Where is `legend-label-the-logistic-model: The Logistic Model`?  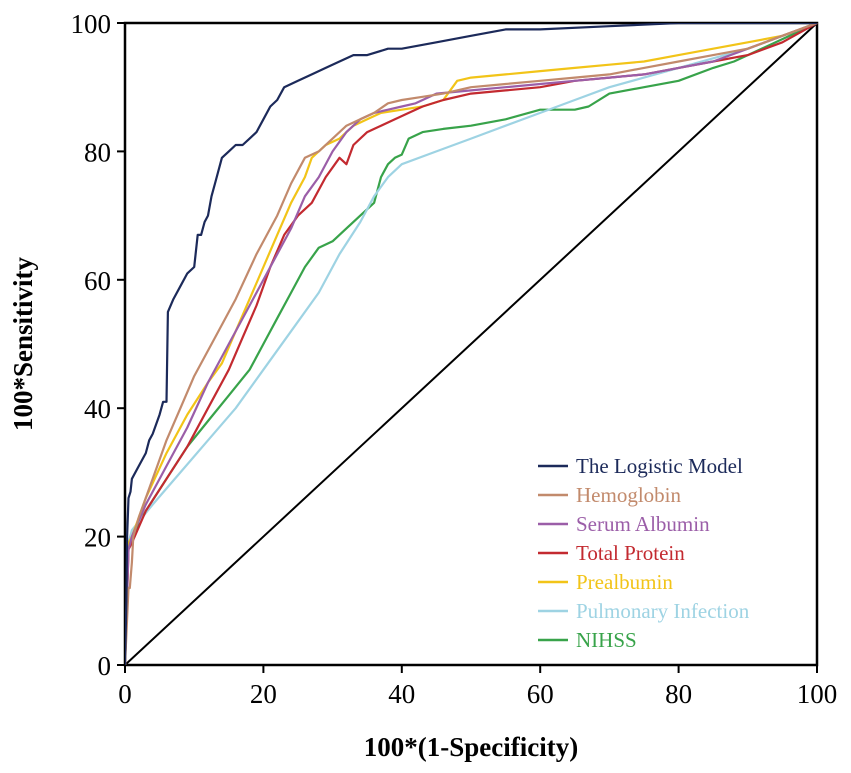 legend-label-the-logistic-model: The Logistic Model is located at coordinates (659, 466).